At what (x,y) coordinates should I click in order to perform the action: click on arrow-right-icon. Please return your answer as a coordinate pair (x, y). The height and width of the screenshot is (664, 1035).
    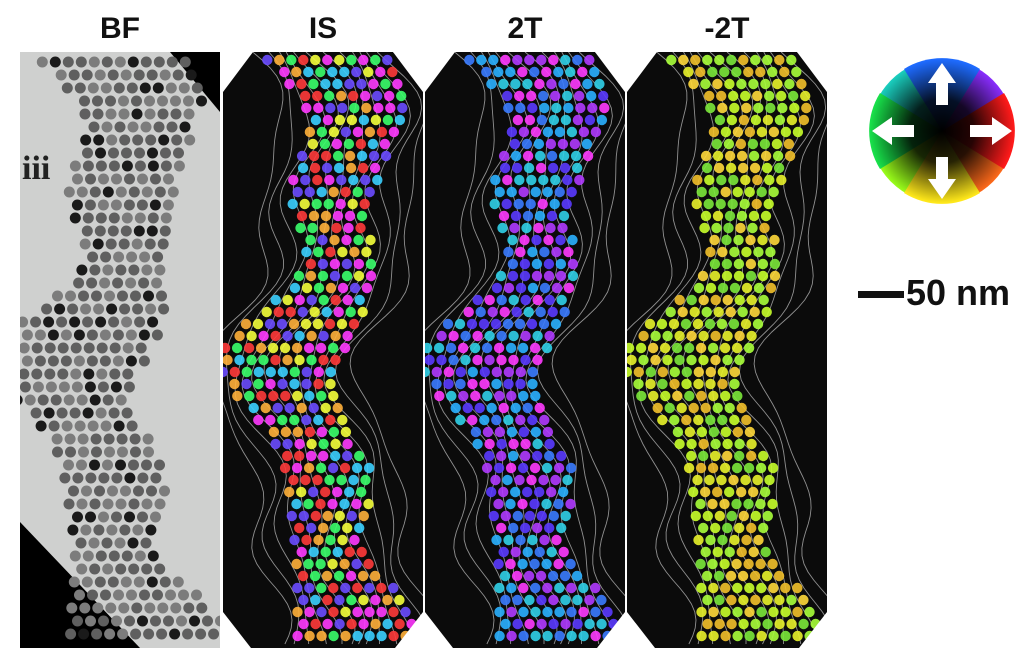
    Looking at the image, I should click on (991, 131).